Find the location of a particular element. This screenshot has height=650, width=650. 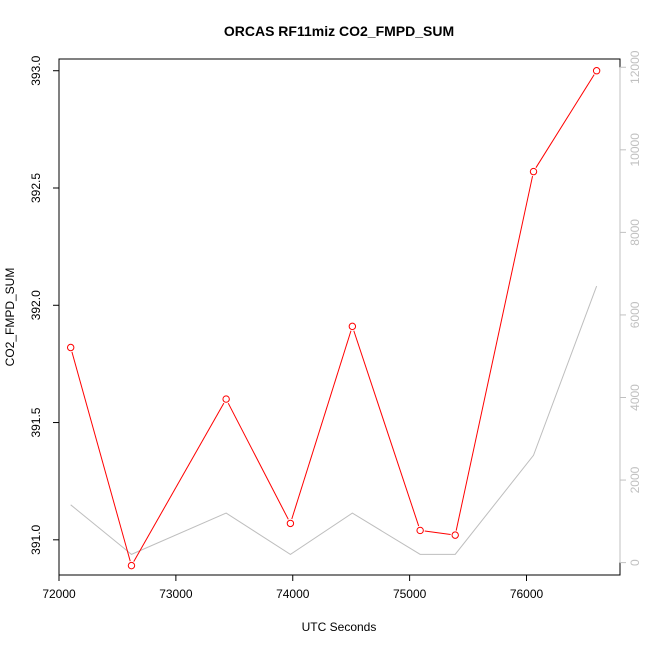

y2-tick-label: 0 is located at coordinates (635, 562).